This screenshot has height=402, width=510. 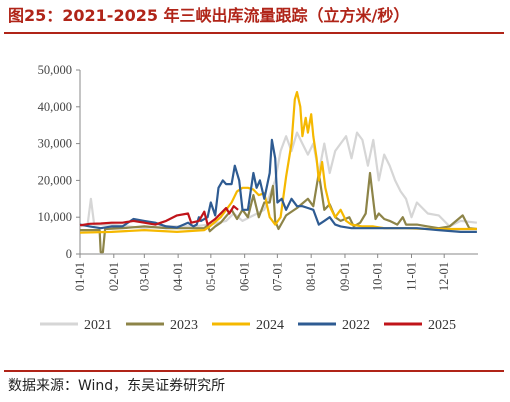 I want to click on x-tick-label: 12-01, so click(x=444, y=276).